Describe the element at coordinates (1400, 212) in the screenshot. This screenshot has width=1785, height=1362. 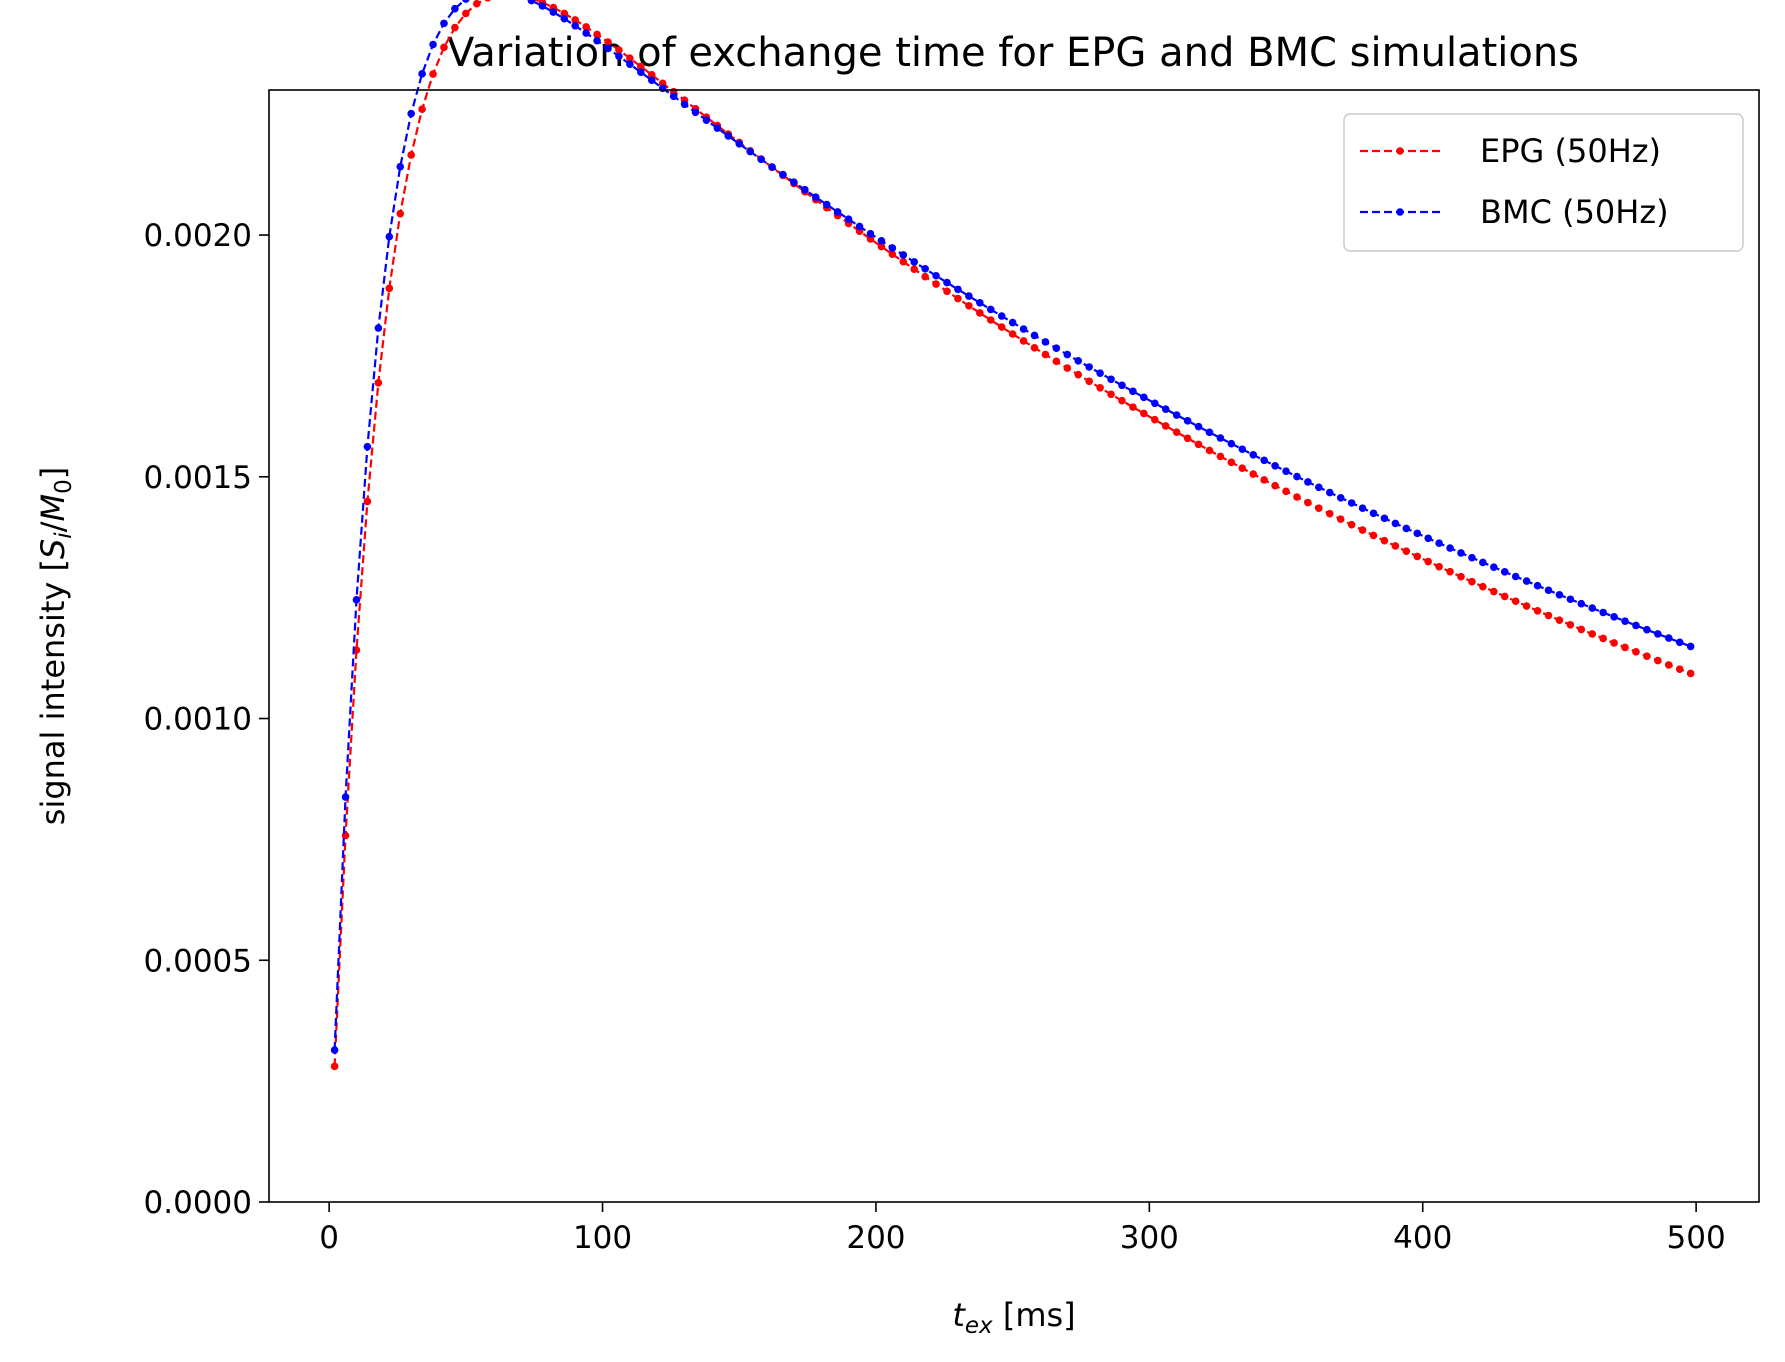
I see `legend-marker-bmc` at that location.